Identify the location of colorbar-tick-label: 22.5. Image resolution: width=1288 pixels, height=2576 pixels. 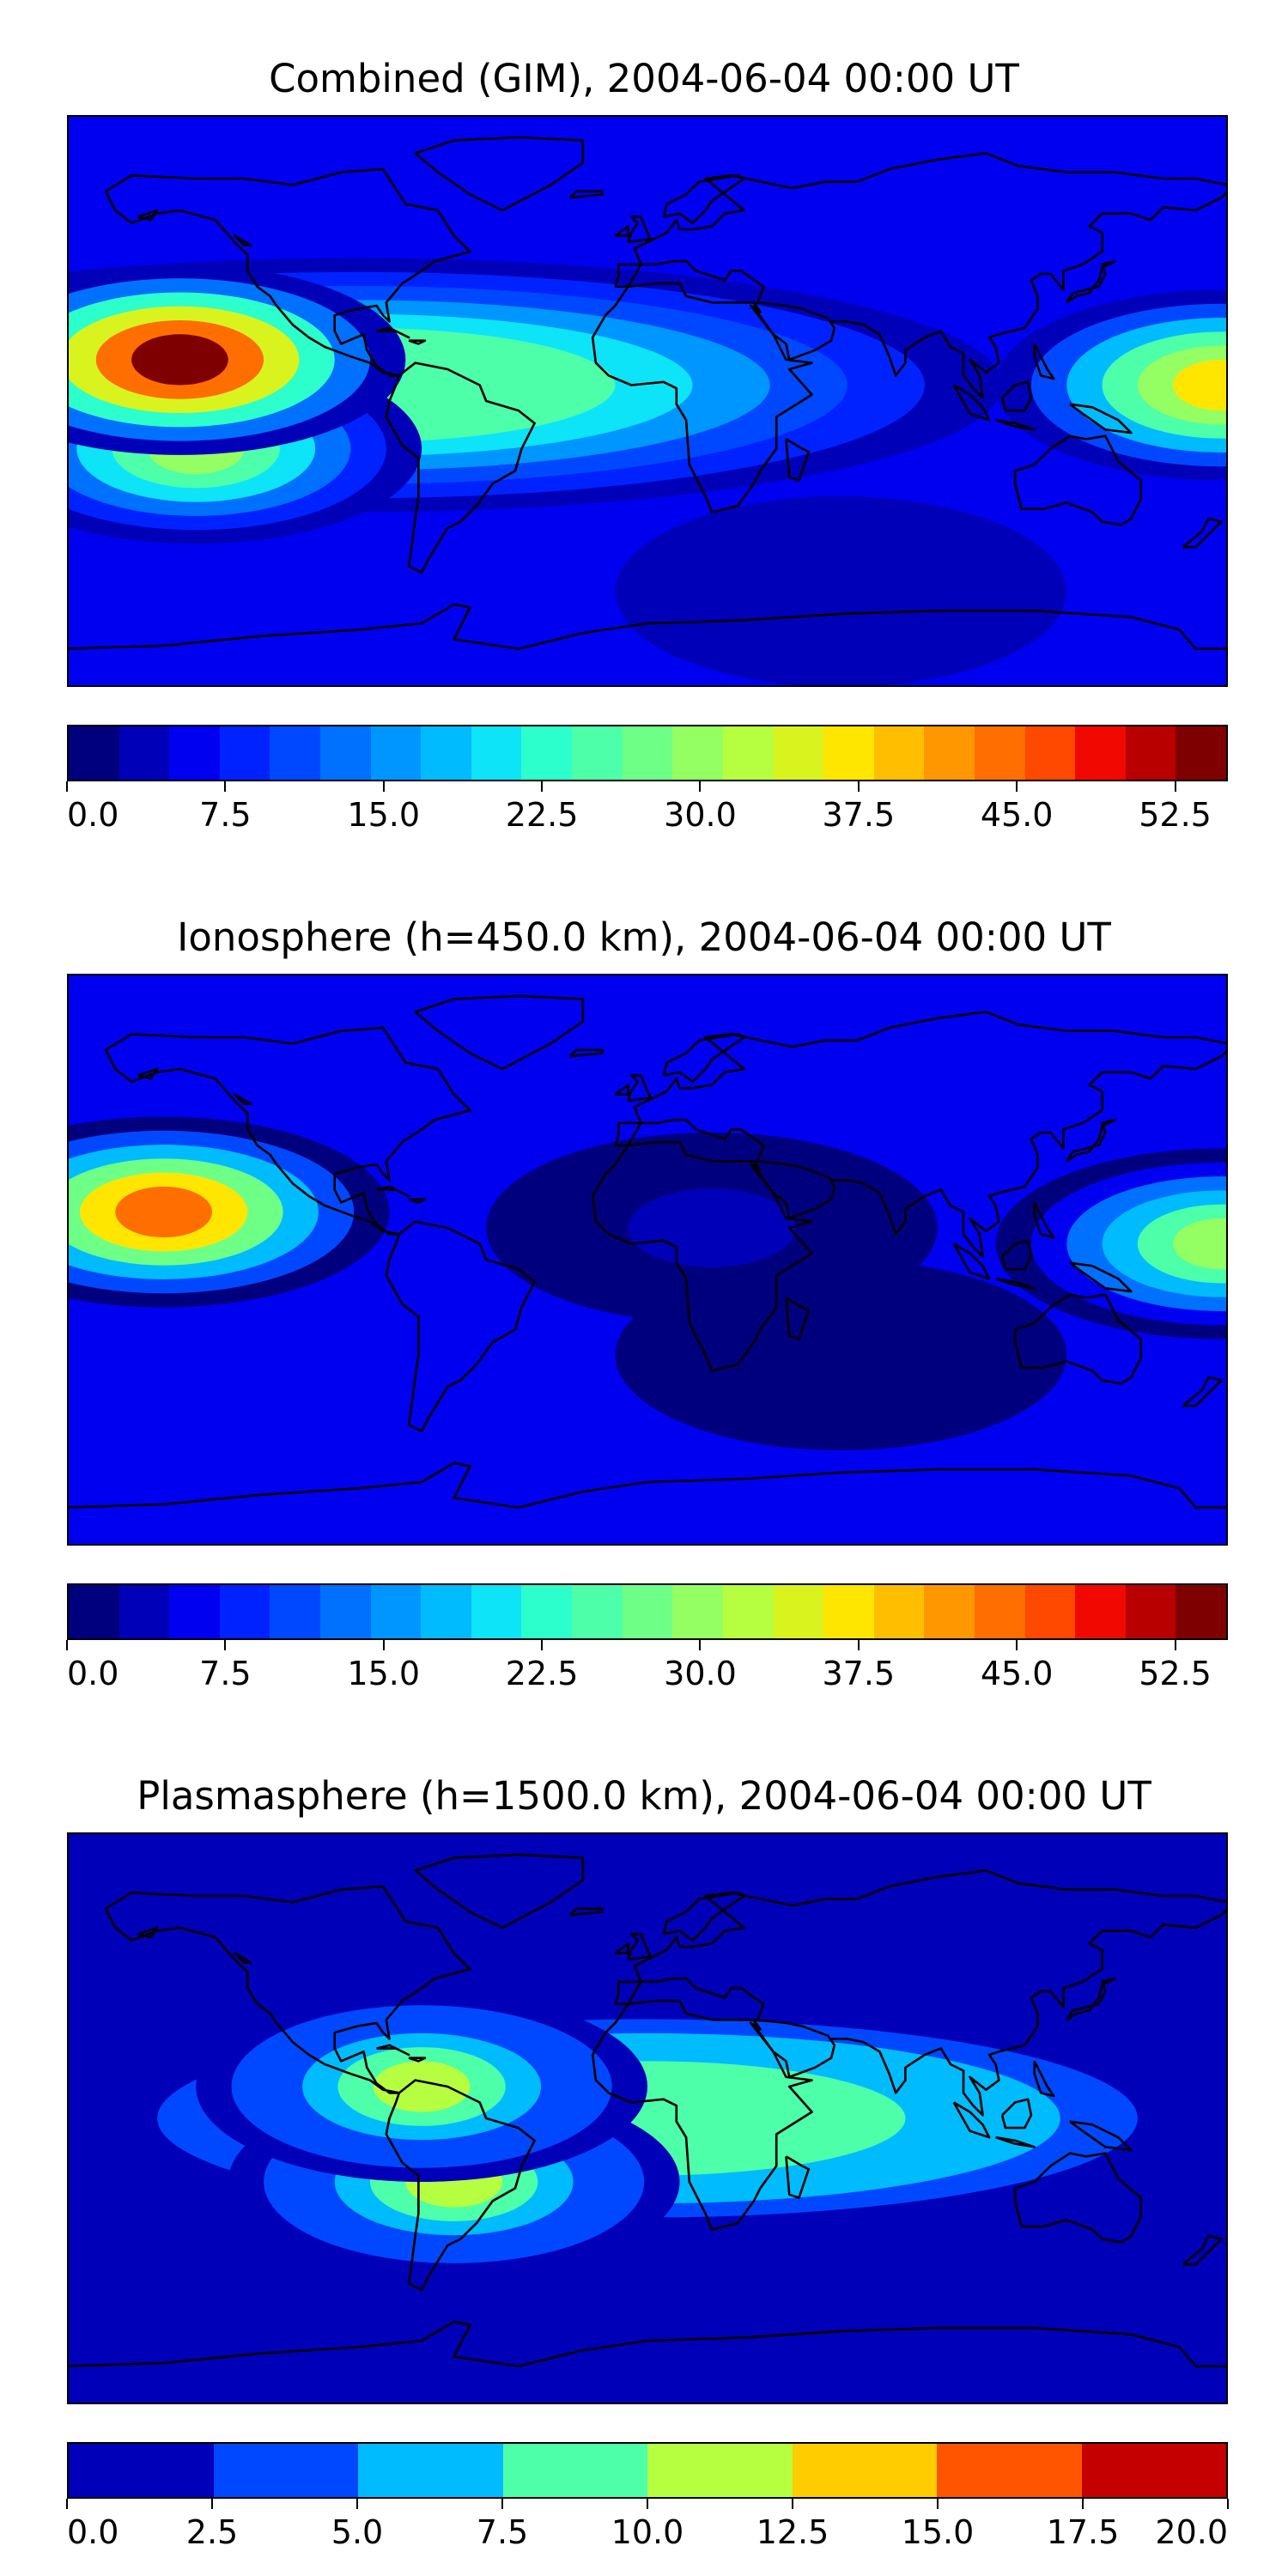
(542, 1674).